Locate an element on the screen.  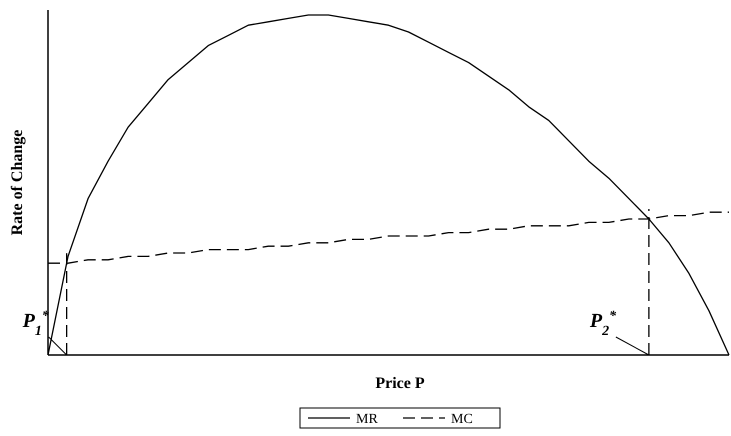
y-axis-title: Rate of Change is located at coordinates (17, 183).